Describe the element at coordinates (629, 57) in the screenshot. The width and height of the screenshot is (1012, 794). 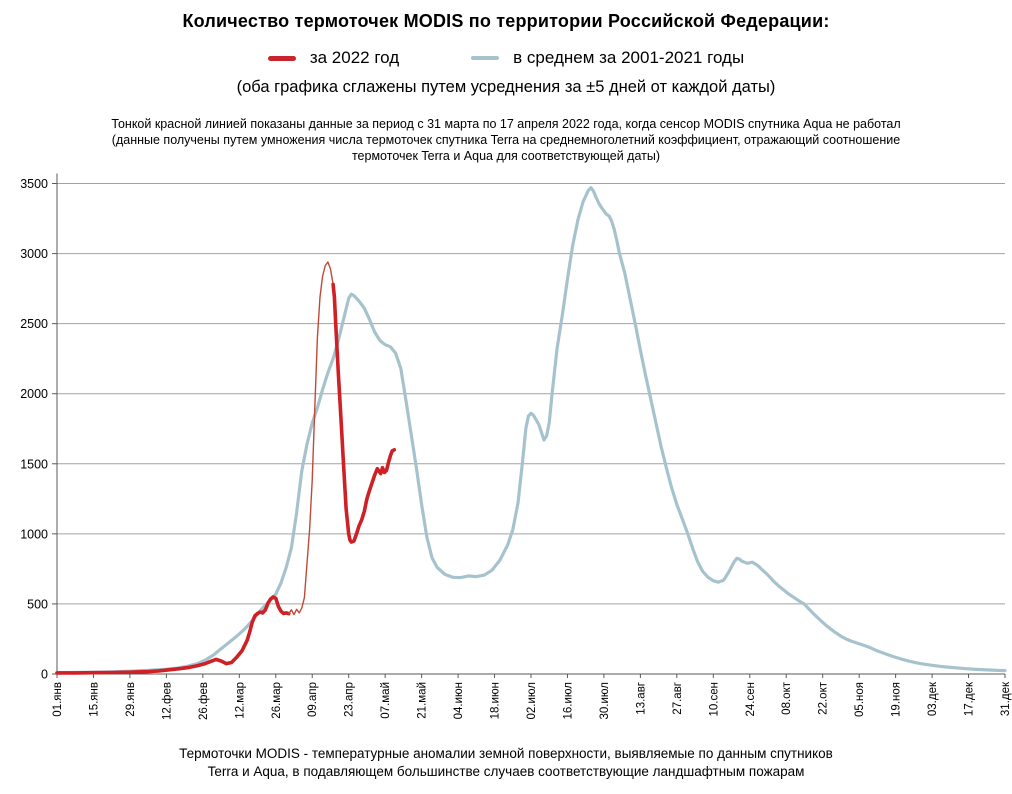
I see `legend-label-average: в среднем за 2001-2021 годы` at that location.